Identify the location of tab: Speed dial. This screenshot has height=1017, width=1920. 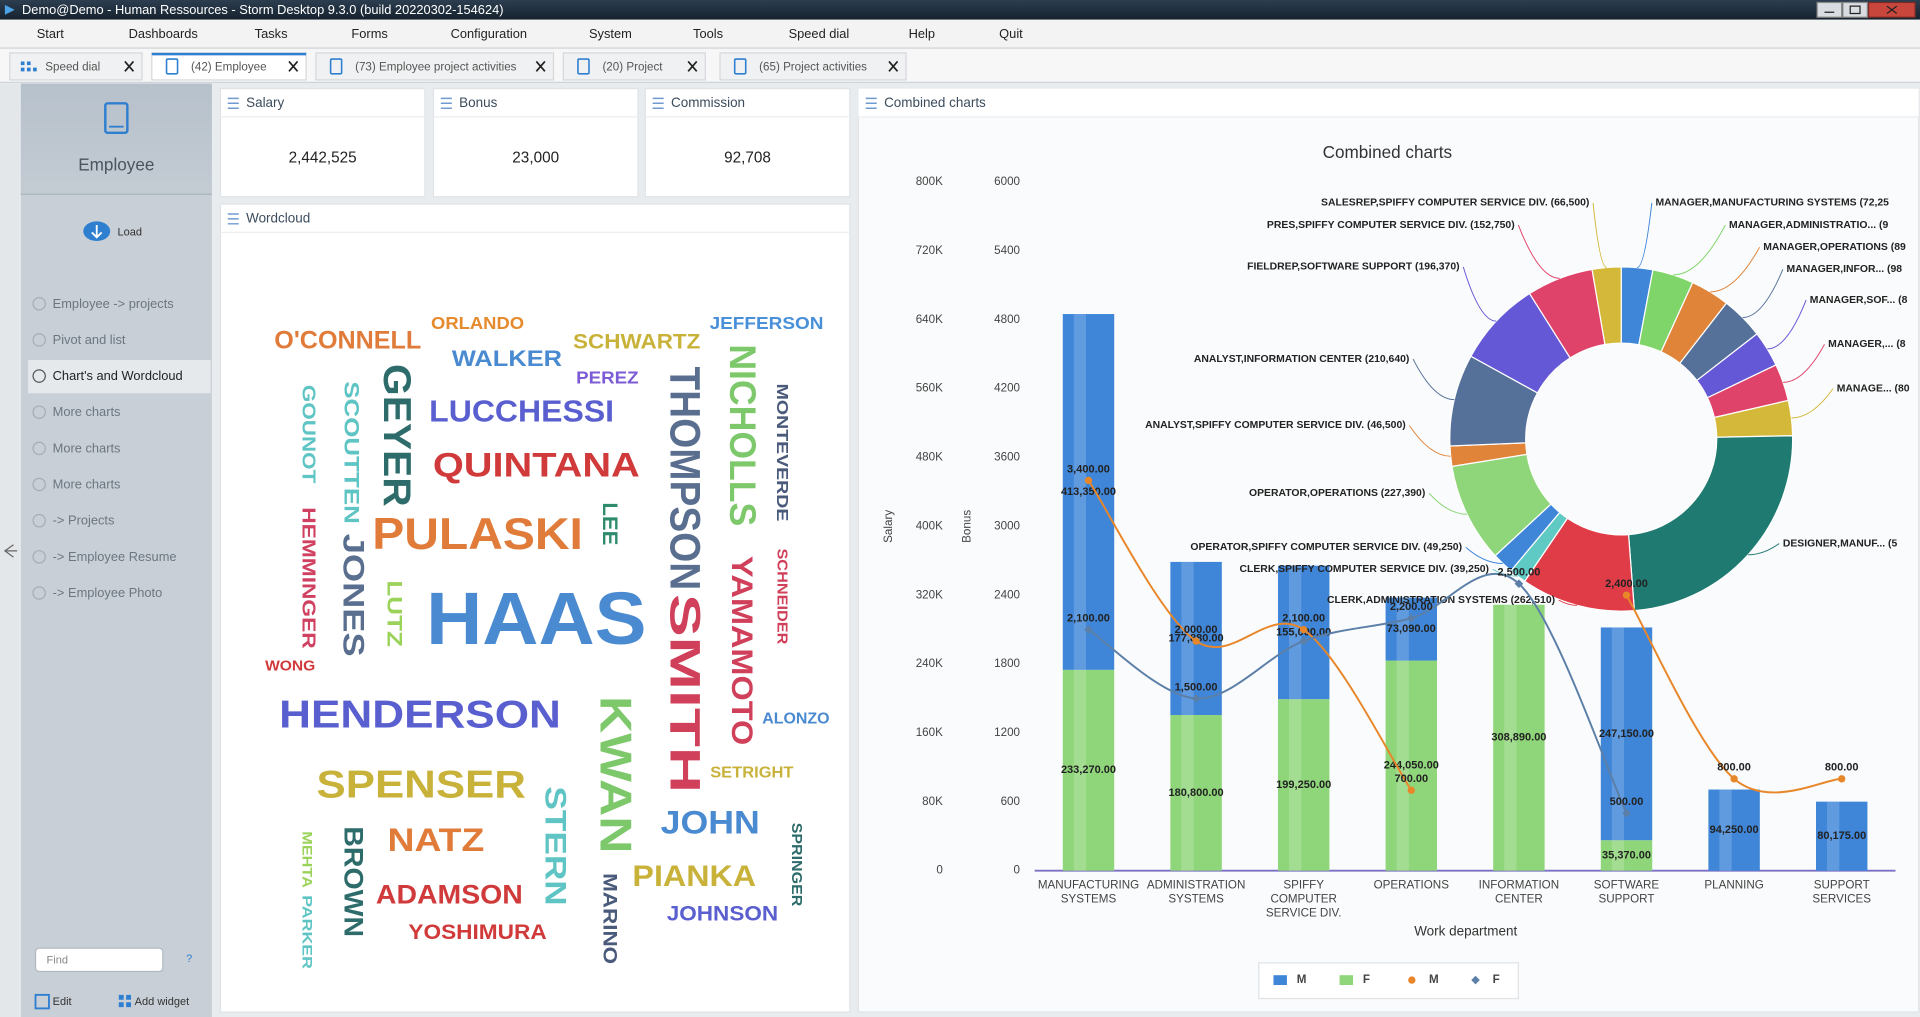
(76, 66).